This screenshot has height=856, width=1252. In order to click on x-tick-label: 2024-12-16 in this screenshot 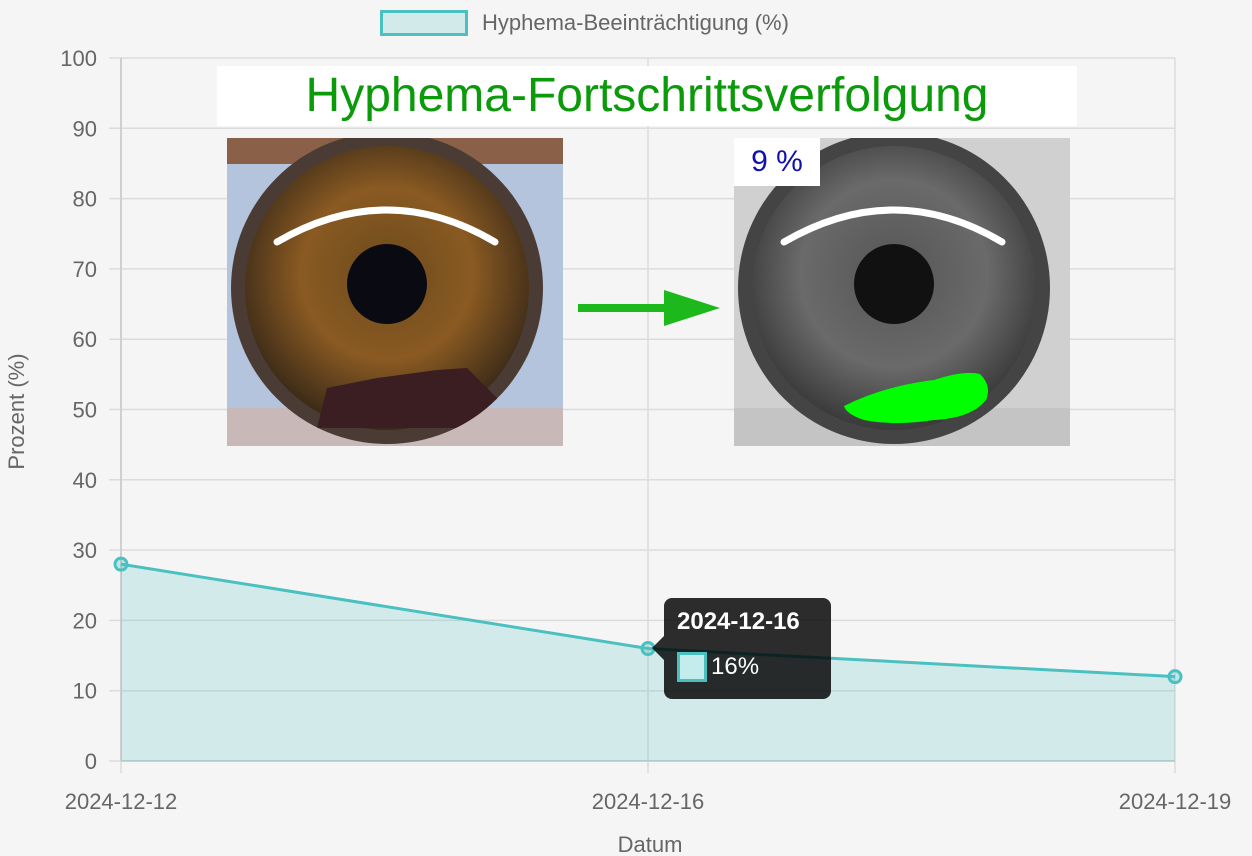, I will do `click(648, 801)`.